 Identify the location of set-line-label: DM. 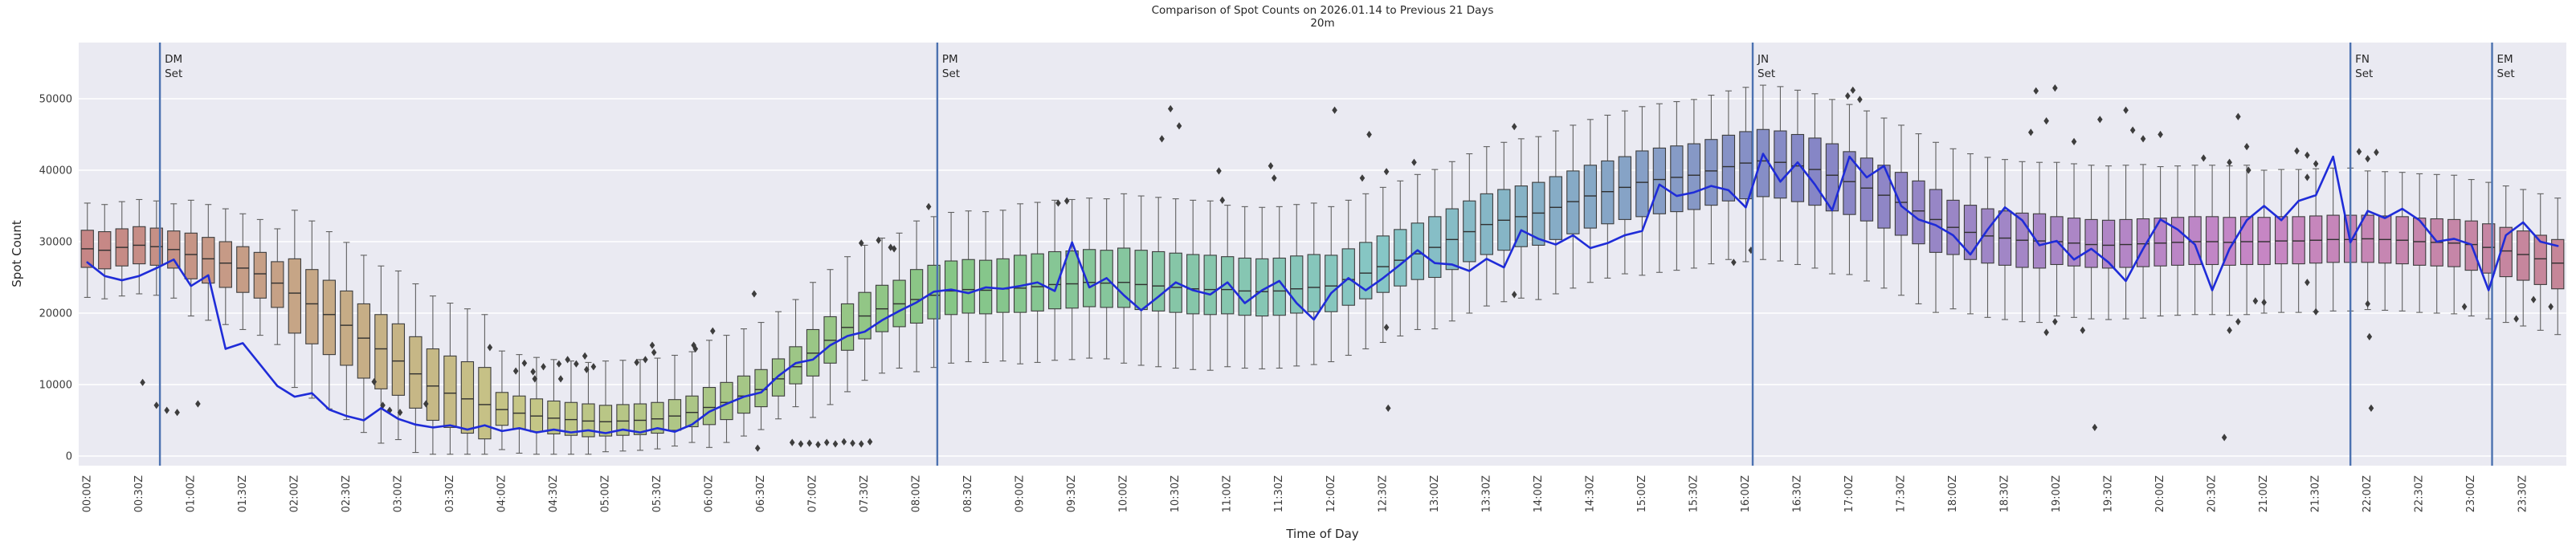
(173, 59).